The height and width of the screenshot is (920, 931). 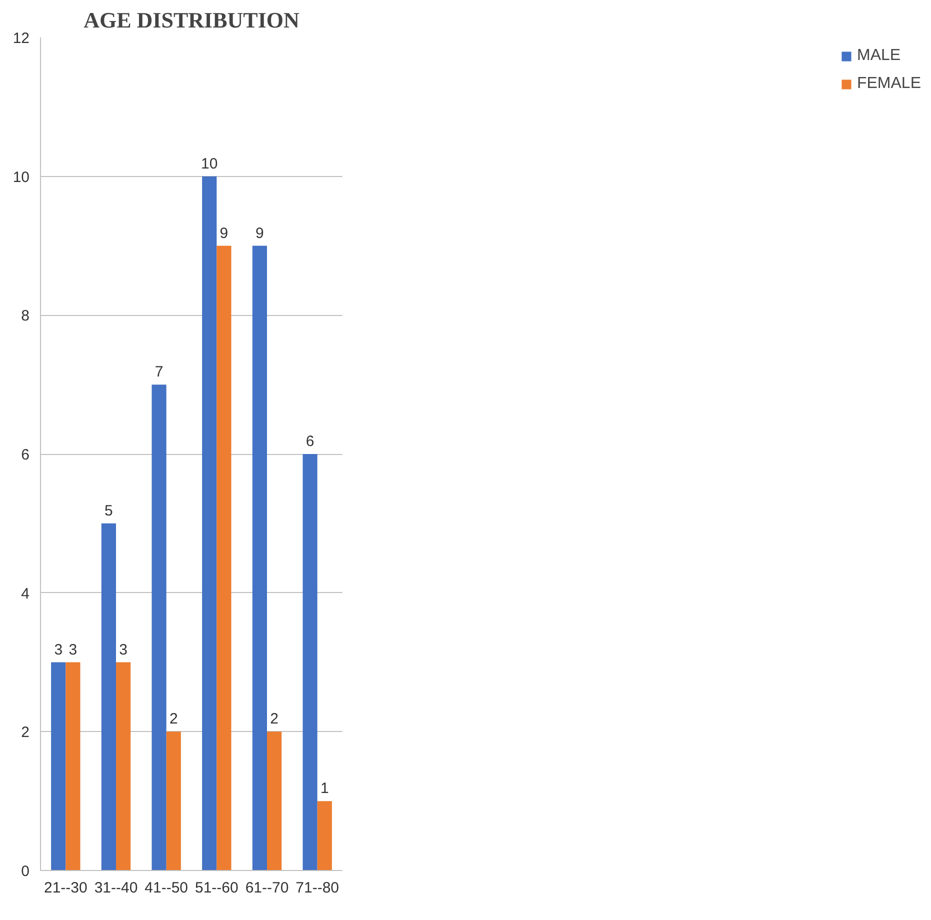 What do you see at coordinates (324, 789) in the screenshot?
I see `data-label: 1` at bounding box center [324, 789].